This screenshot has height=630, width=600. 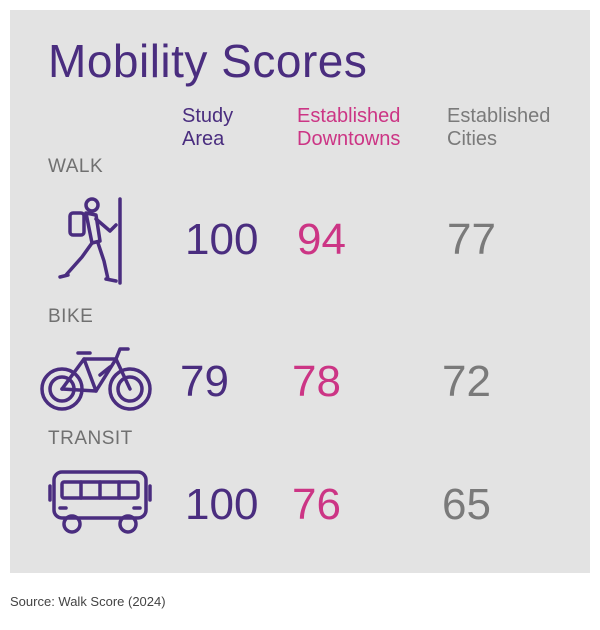 What do you see at coordinates (100, 502) in the screenshot?
I see `bus-icon` at bounding box center [100, 502].